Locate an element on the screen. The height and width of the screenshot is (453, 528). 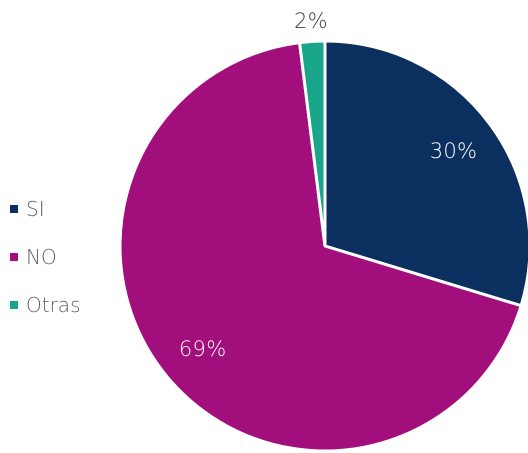
legend-swatch-no is located at coordinates (14, 257).